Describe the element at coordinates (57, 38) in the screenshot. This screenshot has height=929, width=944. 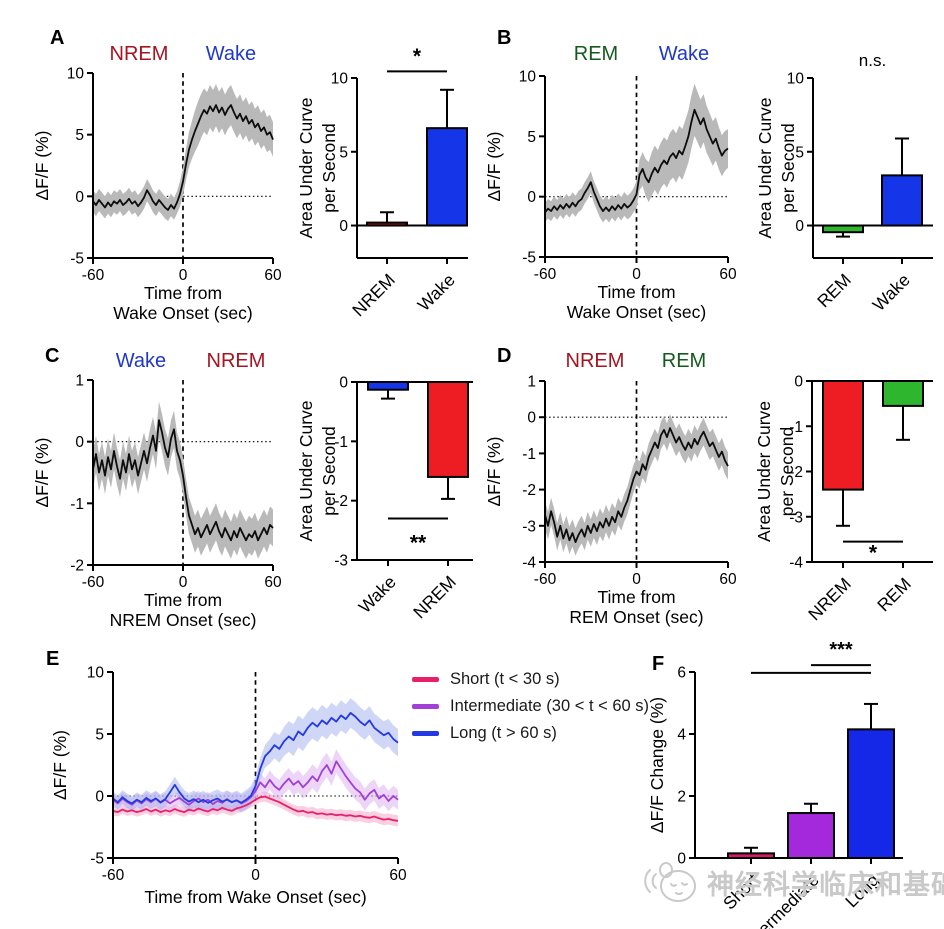
I see `panel-letter-A: A` at that location.